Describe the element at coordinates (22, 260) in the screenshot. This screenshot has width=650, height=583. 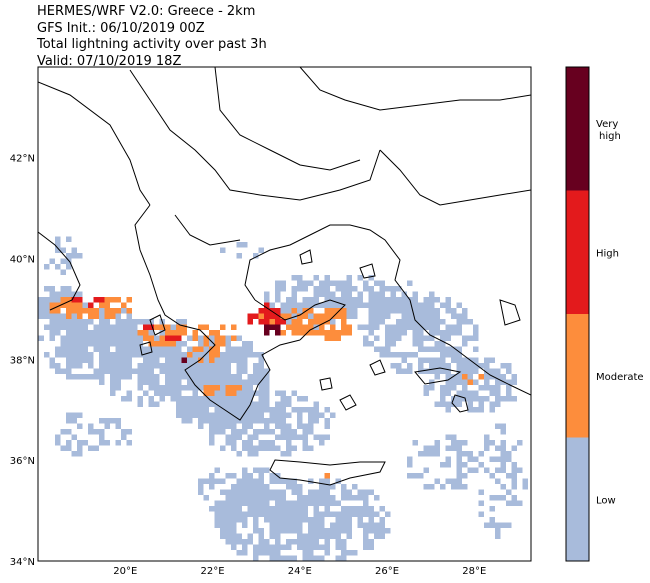
I see `lat-tick-label: 40°N` at that location.